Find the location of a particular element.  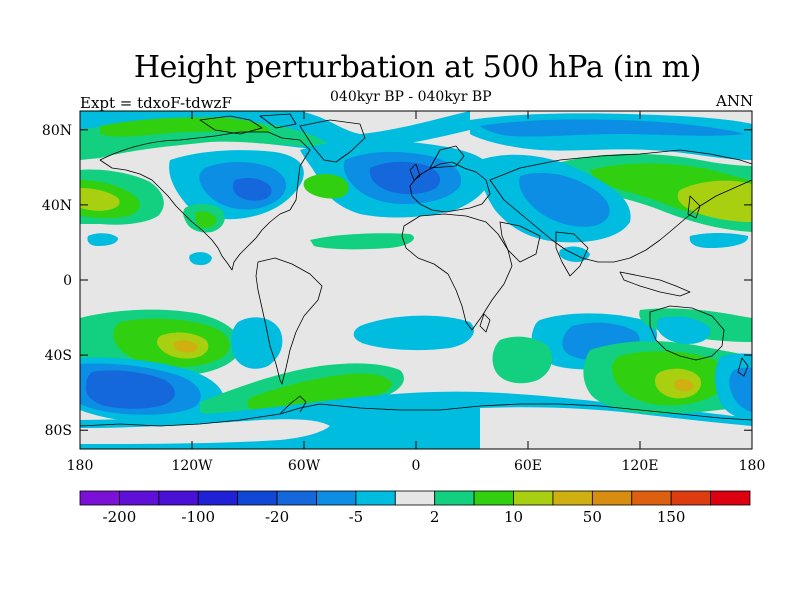

y-tick-label: 80S is located at coordinates (58, 431).